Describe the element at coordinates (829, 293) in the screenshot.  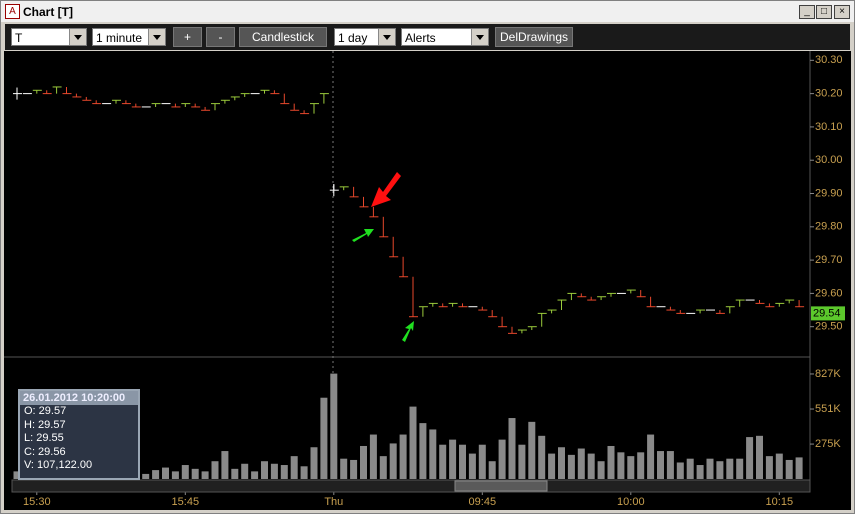
I see `y-tick-label: 29.60` at that location.